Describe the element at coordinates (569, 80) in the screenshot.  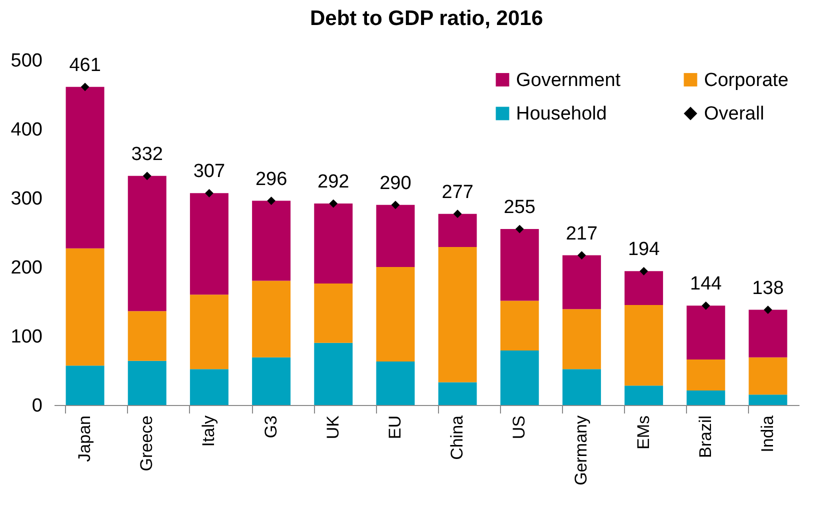
I see `legend-label: Government` at that location.